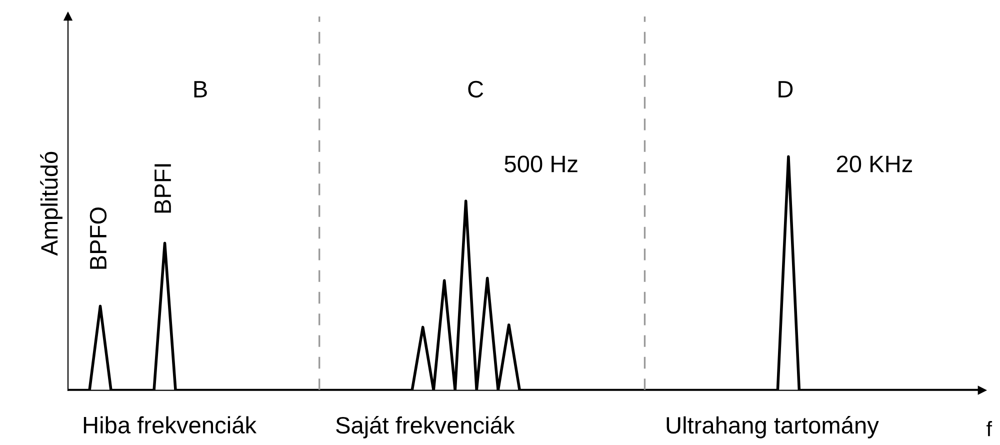 This screenshot has width=1000, height=445. I want to click on text: C, so click(476, 89).